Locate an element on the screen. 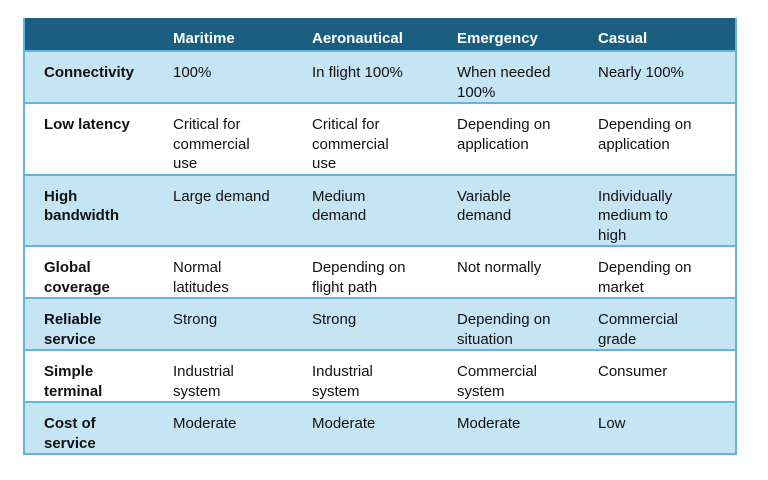 This screenshot has width=768, height=480. table-cell: Variable demand is located at coordinates (527, 210).